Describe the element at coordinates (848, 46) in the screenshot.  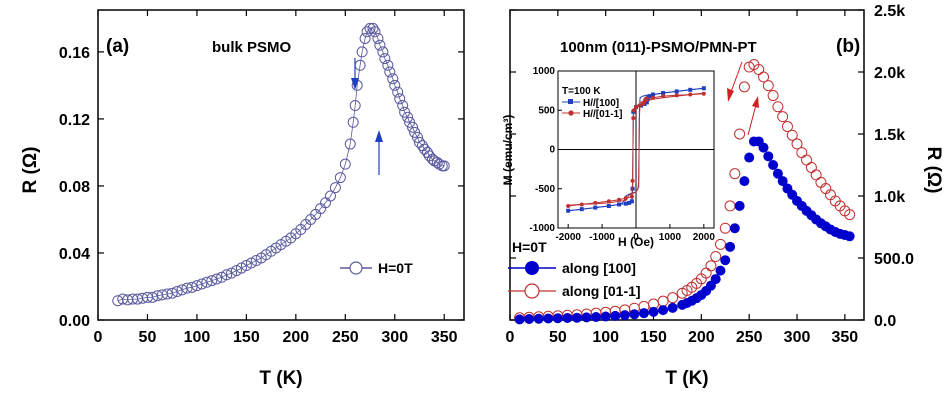
I see `panel-b-label: (b)` at that location.